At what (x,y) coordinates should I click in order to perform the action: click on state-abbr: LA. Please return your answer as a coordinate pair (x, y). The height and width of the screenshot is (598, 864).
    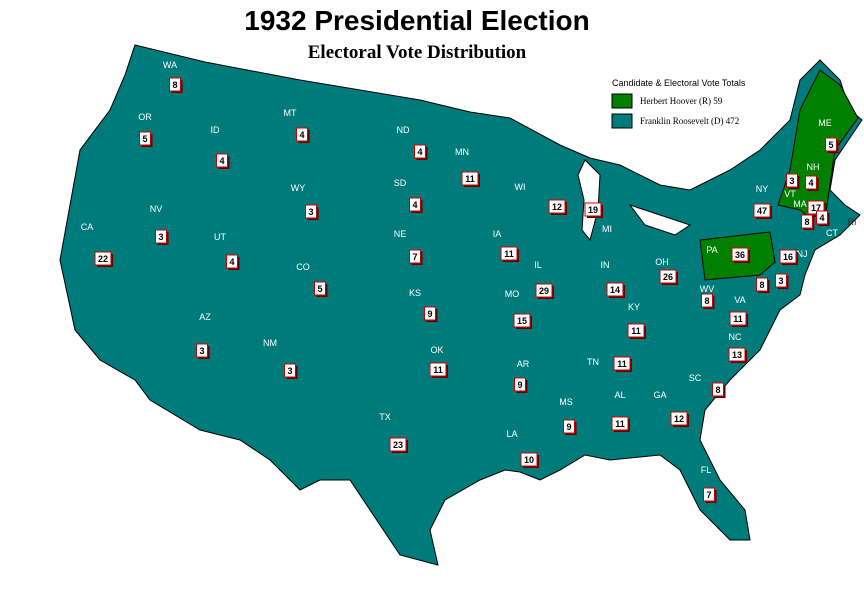
    Looking at the image, I should click on (511, 434).